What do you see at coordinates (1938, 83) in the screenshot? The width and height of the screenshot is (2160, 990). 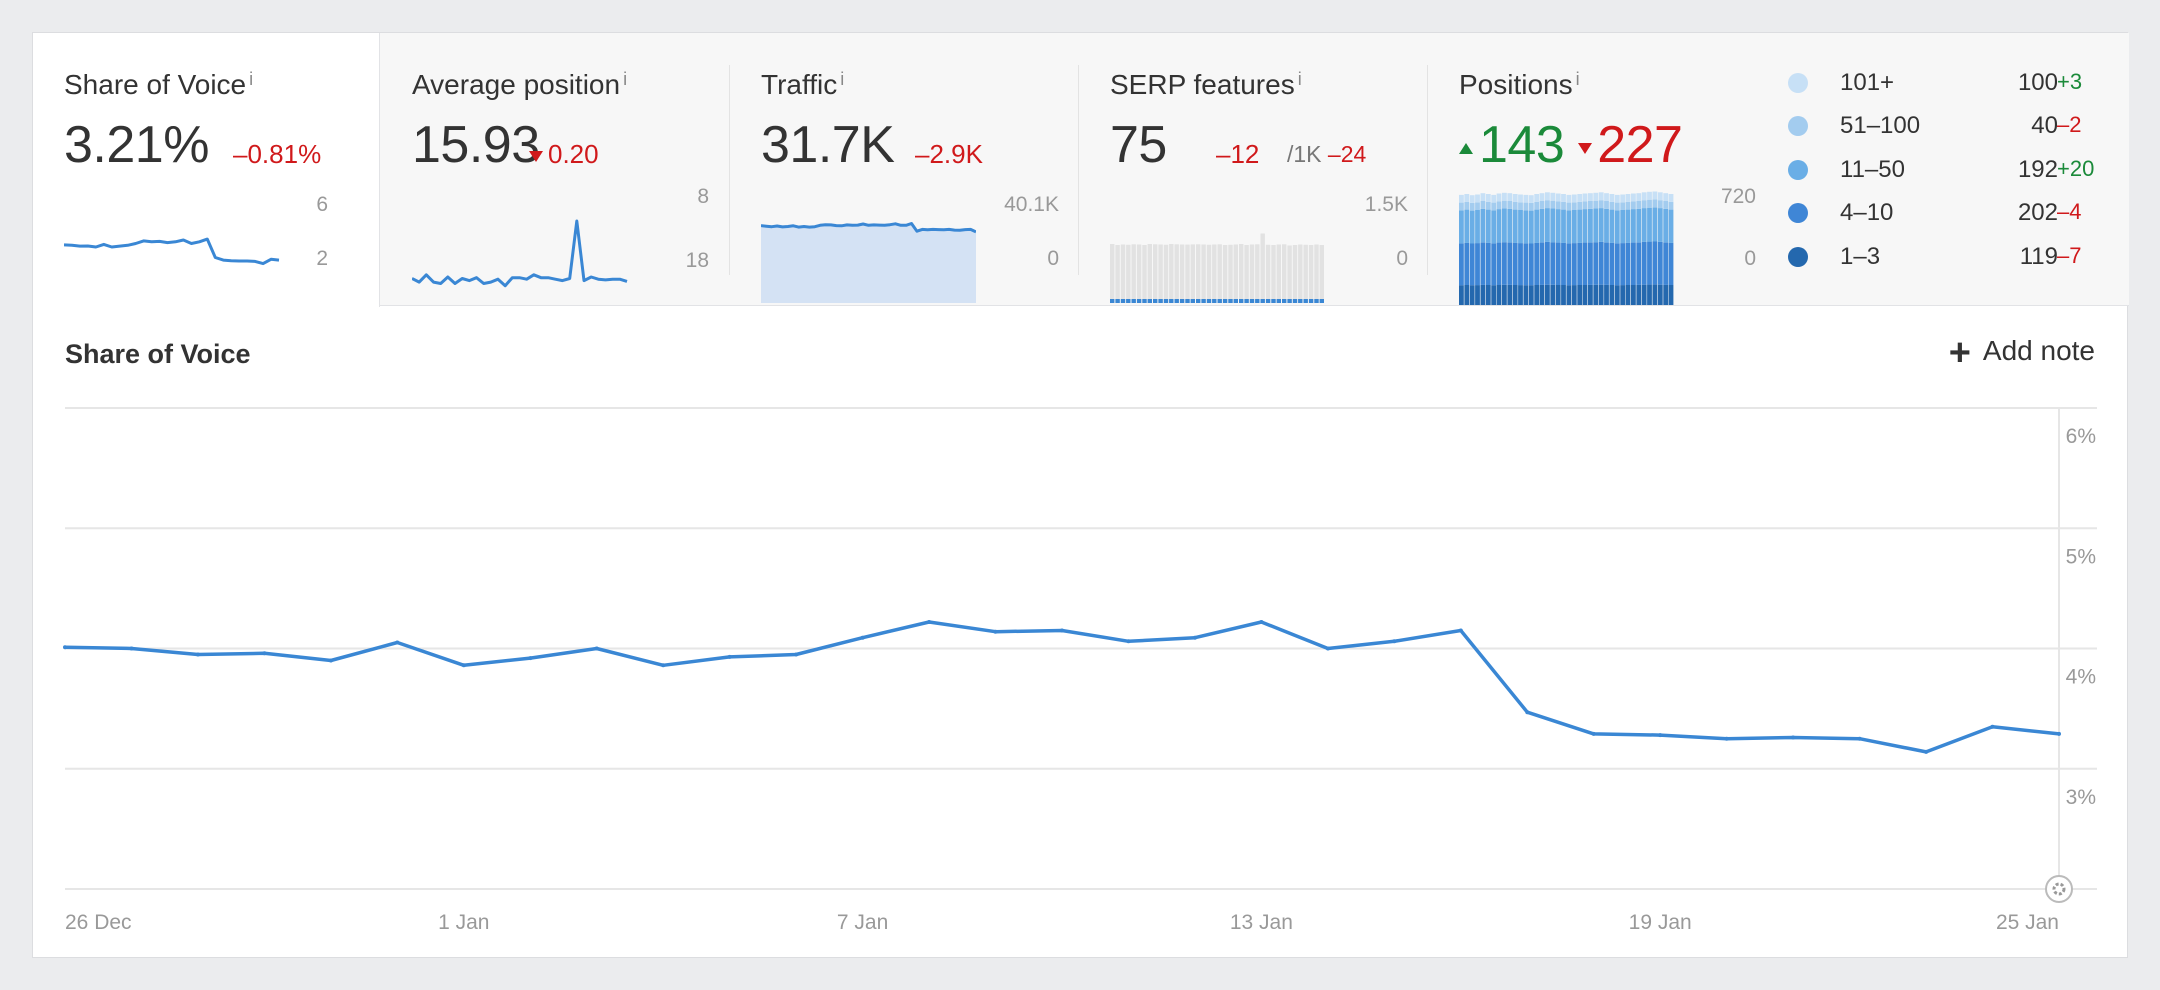 I see `legend-row-101-plus: 101+ 100` at bounding box center [1938, 83].